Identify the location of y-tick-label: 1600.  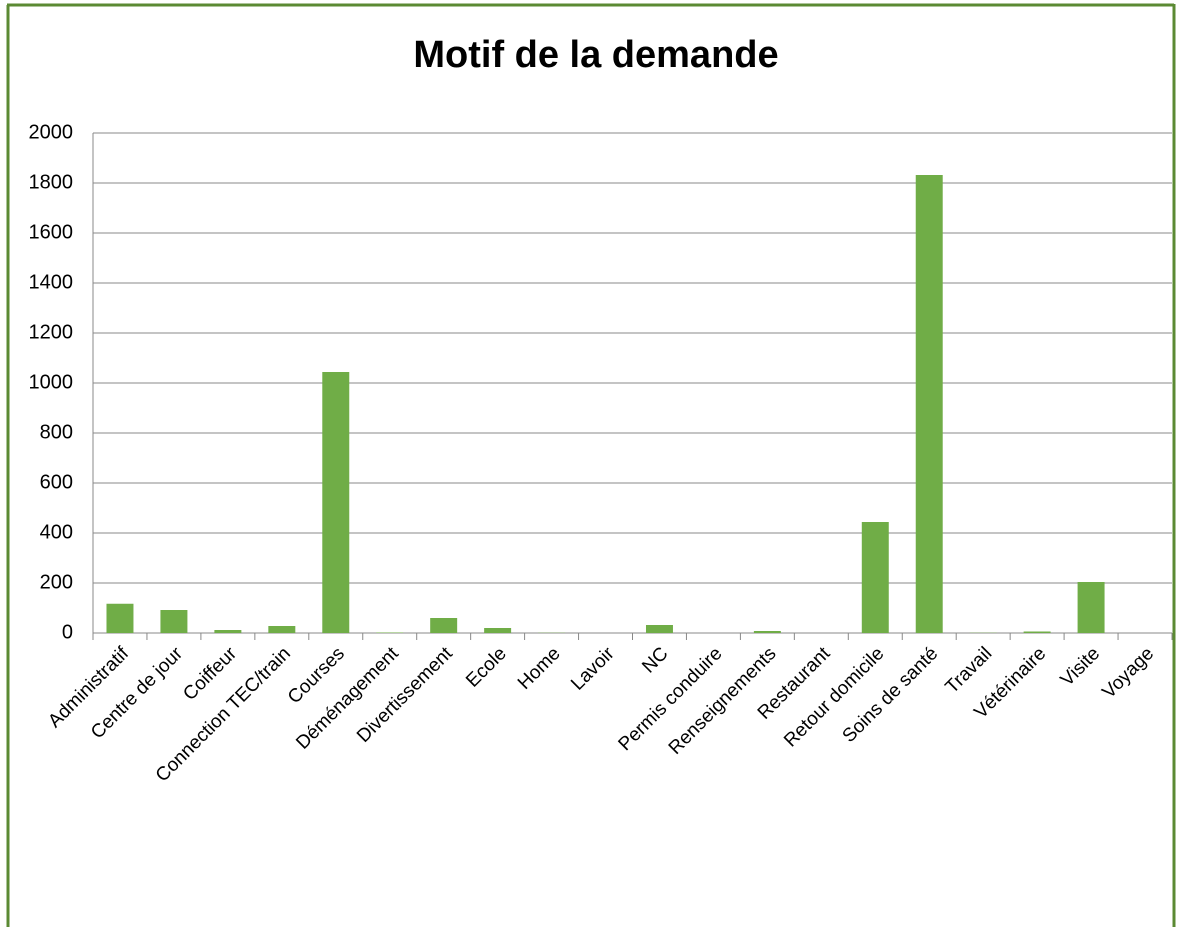
(51, 232).